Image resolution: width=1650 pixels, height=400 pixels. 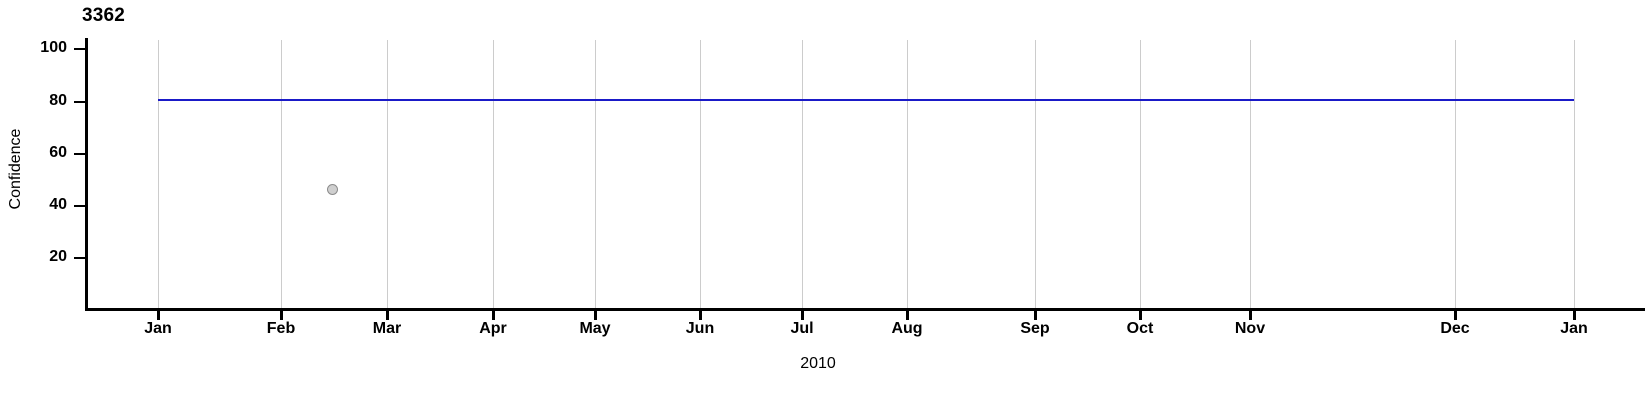 What do you see at coordinates (493, 328) in the screenshot?
I see `x-axis-tick-label: Apr` at bounding box center [493, 328].